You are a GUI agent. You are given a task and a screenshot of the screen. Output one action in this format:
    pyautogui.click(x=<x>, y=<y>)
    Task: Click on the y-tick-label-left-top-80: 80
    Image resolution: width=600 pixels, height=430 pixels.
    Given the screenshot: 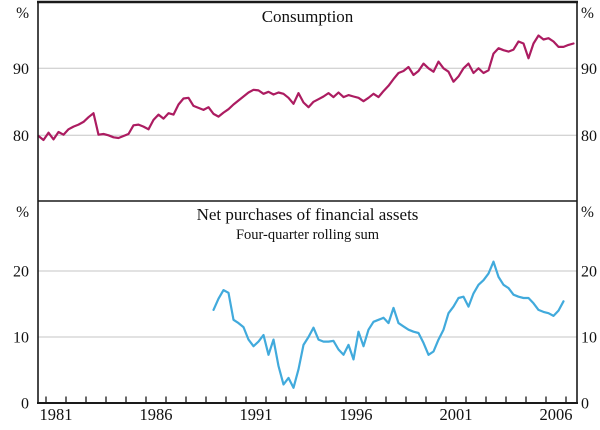 What is the action you would take?
    pyautogui.click(x=21, y=136)
    